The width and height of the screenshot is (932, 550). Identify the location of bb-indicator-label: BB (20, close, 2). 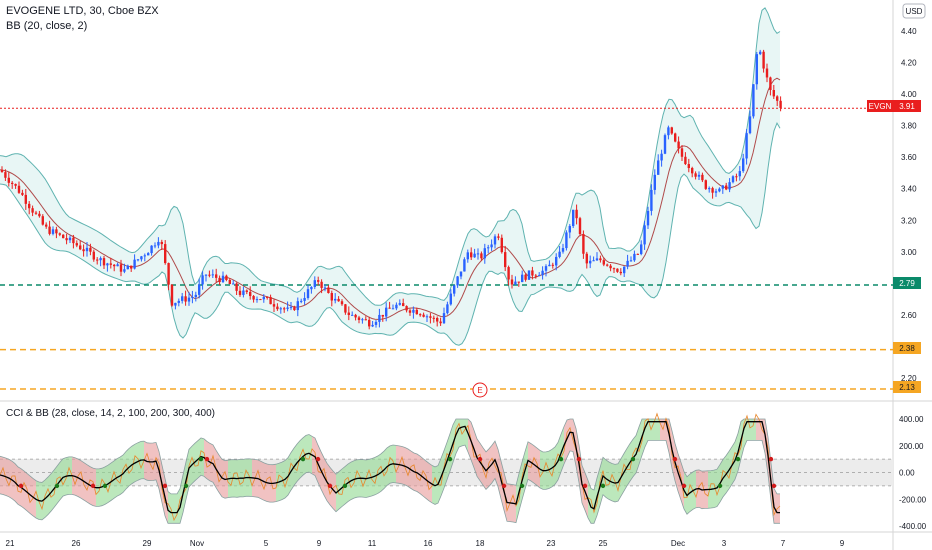
(46, 26).